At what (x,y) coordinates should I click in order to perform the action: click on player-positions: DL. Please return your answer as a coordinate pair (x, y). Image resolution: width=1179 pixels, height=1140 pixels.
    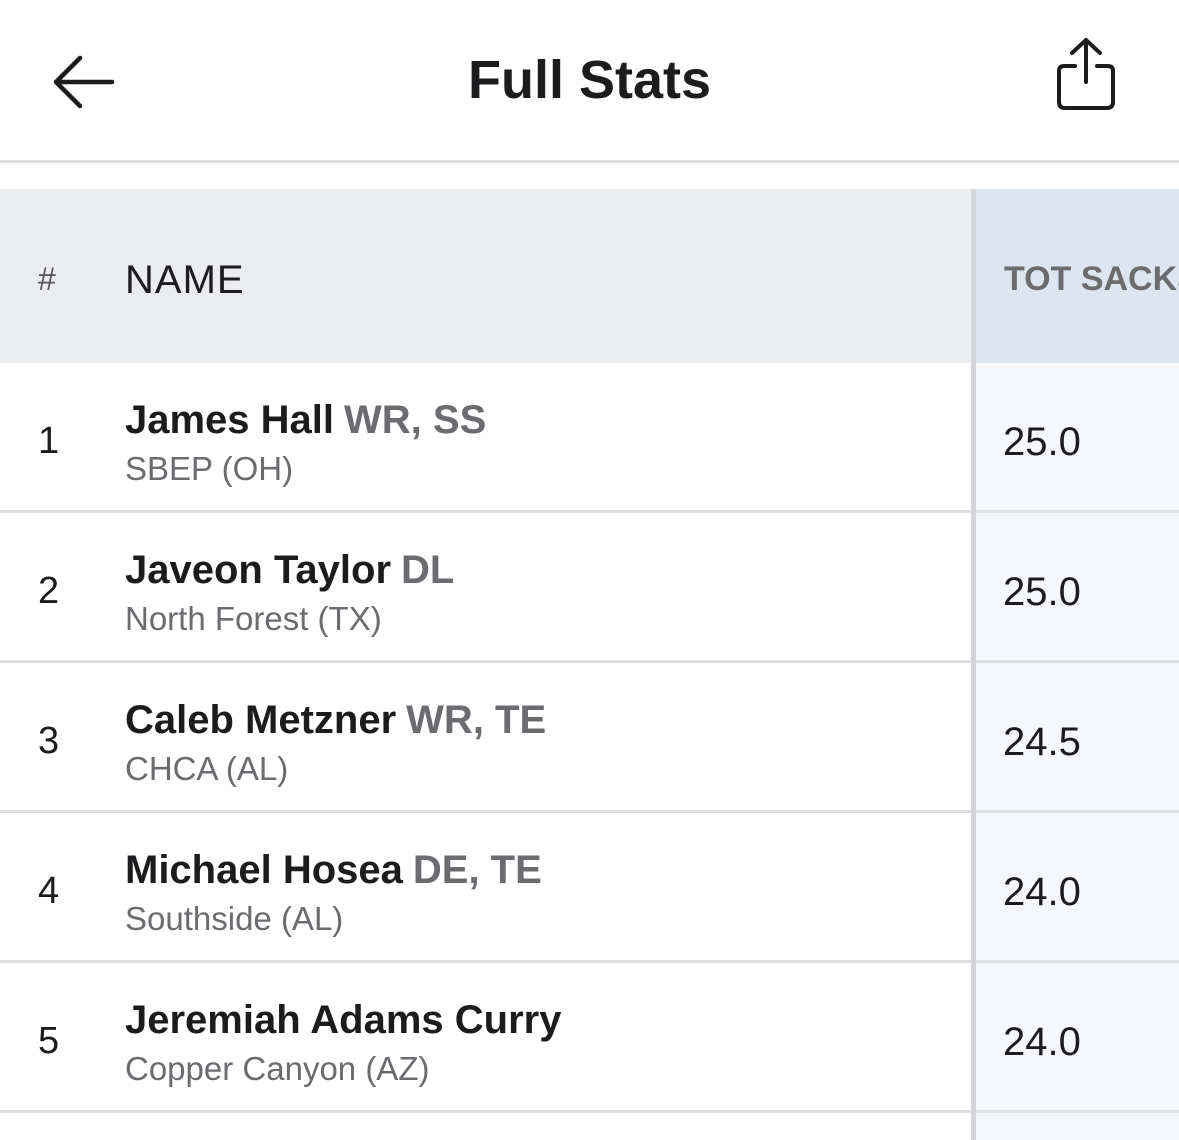
    Looking at the image, I should click on (428, 570).